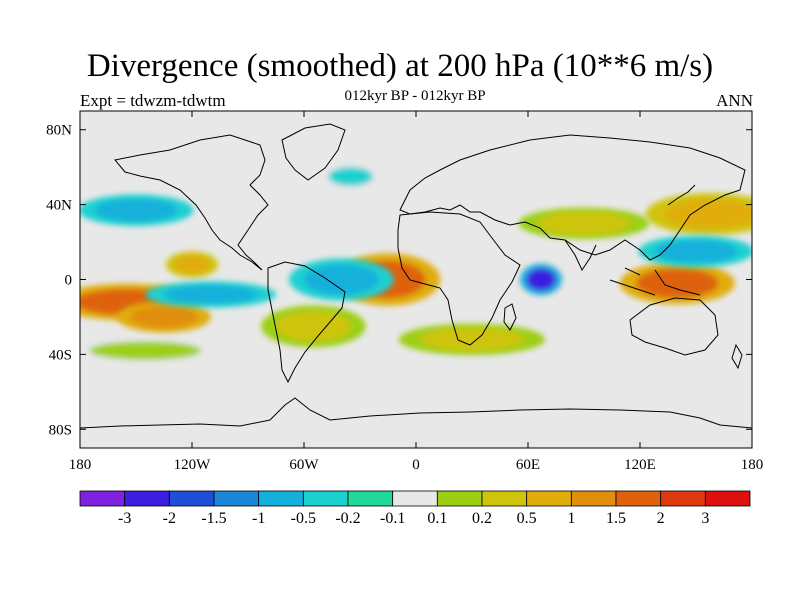 Image resolution: width=800 pixels, height=600 pixels. Describe the element at coordinates (303, 518) in the screenshot. I see `colorbar-label: -0.5` at that location.